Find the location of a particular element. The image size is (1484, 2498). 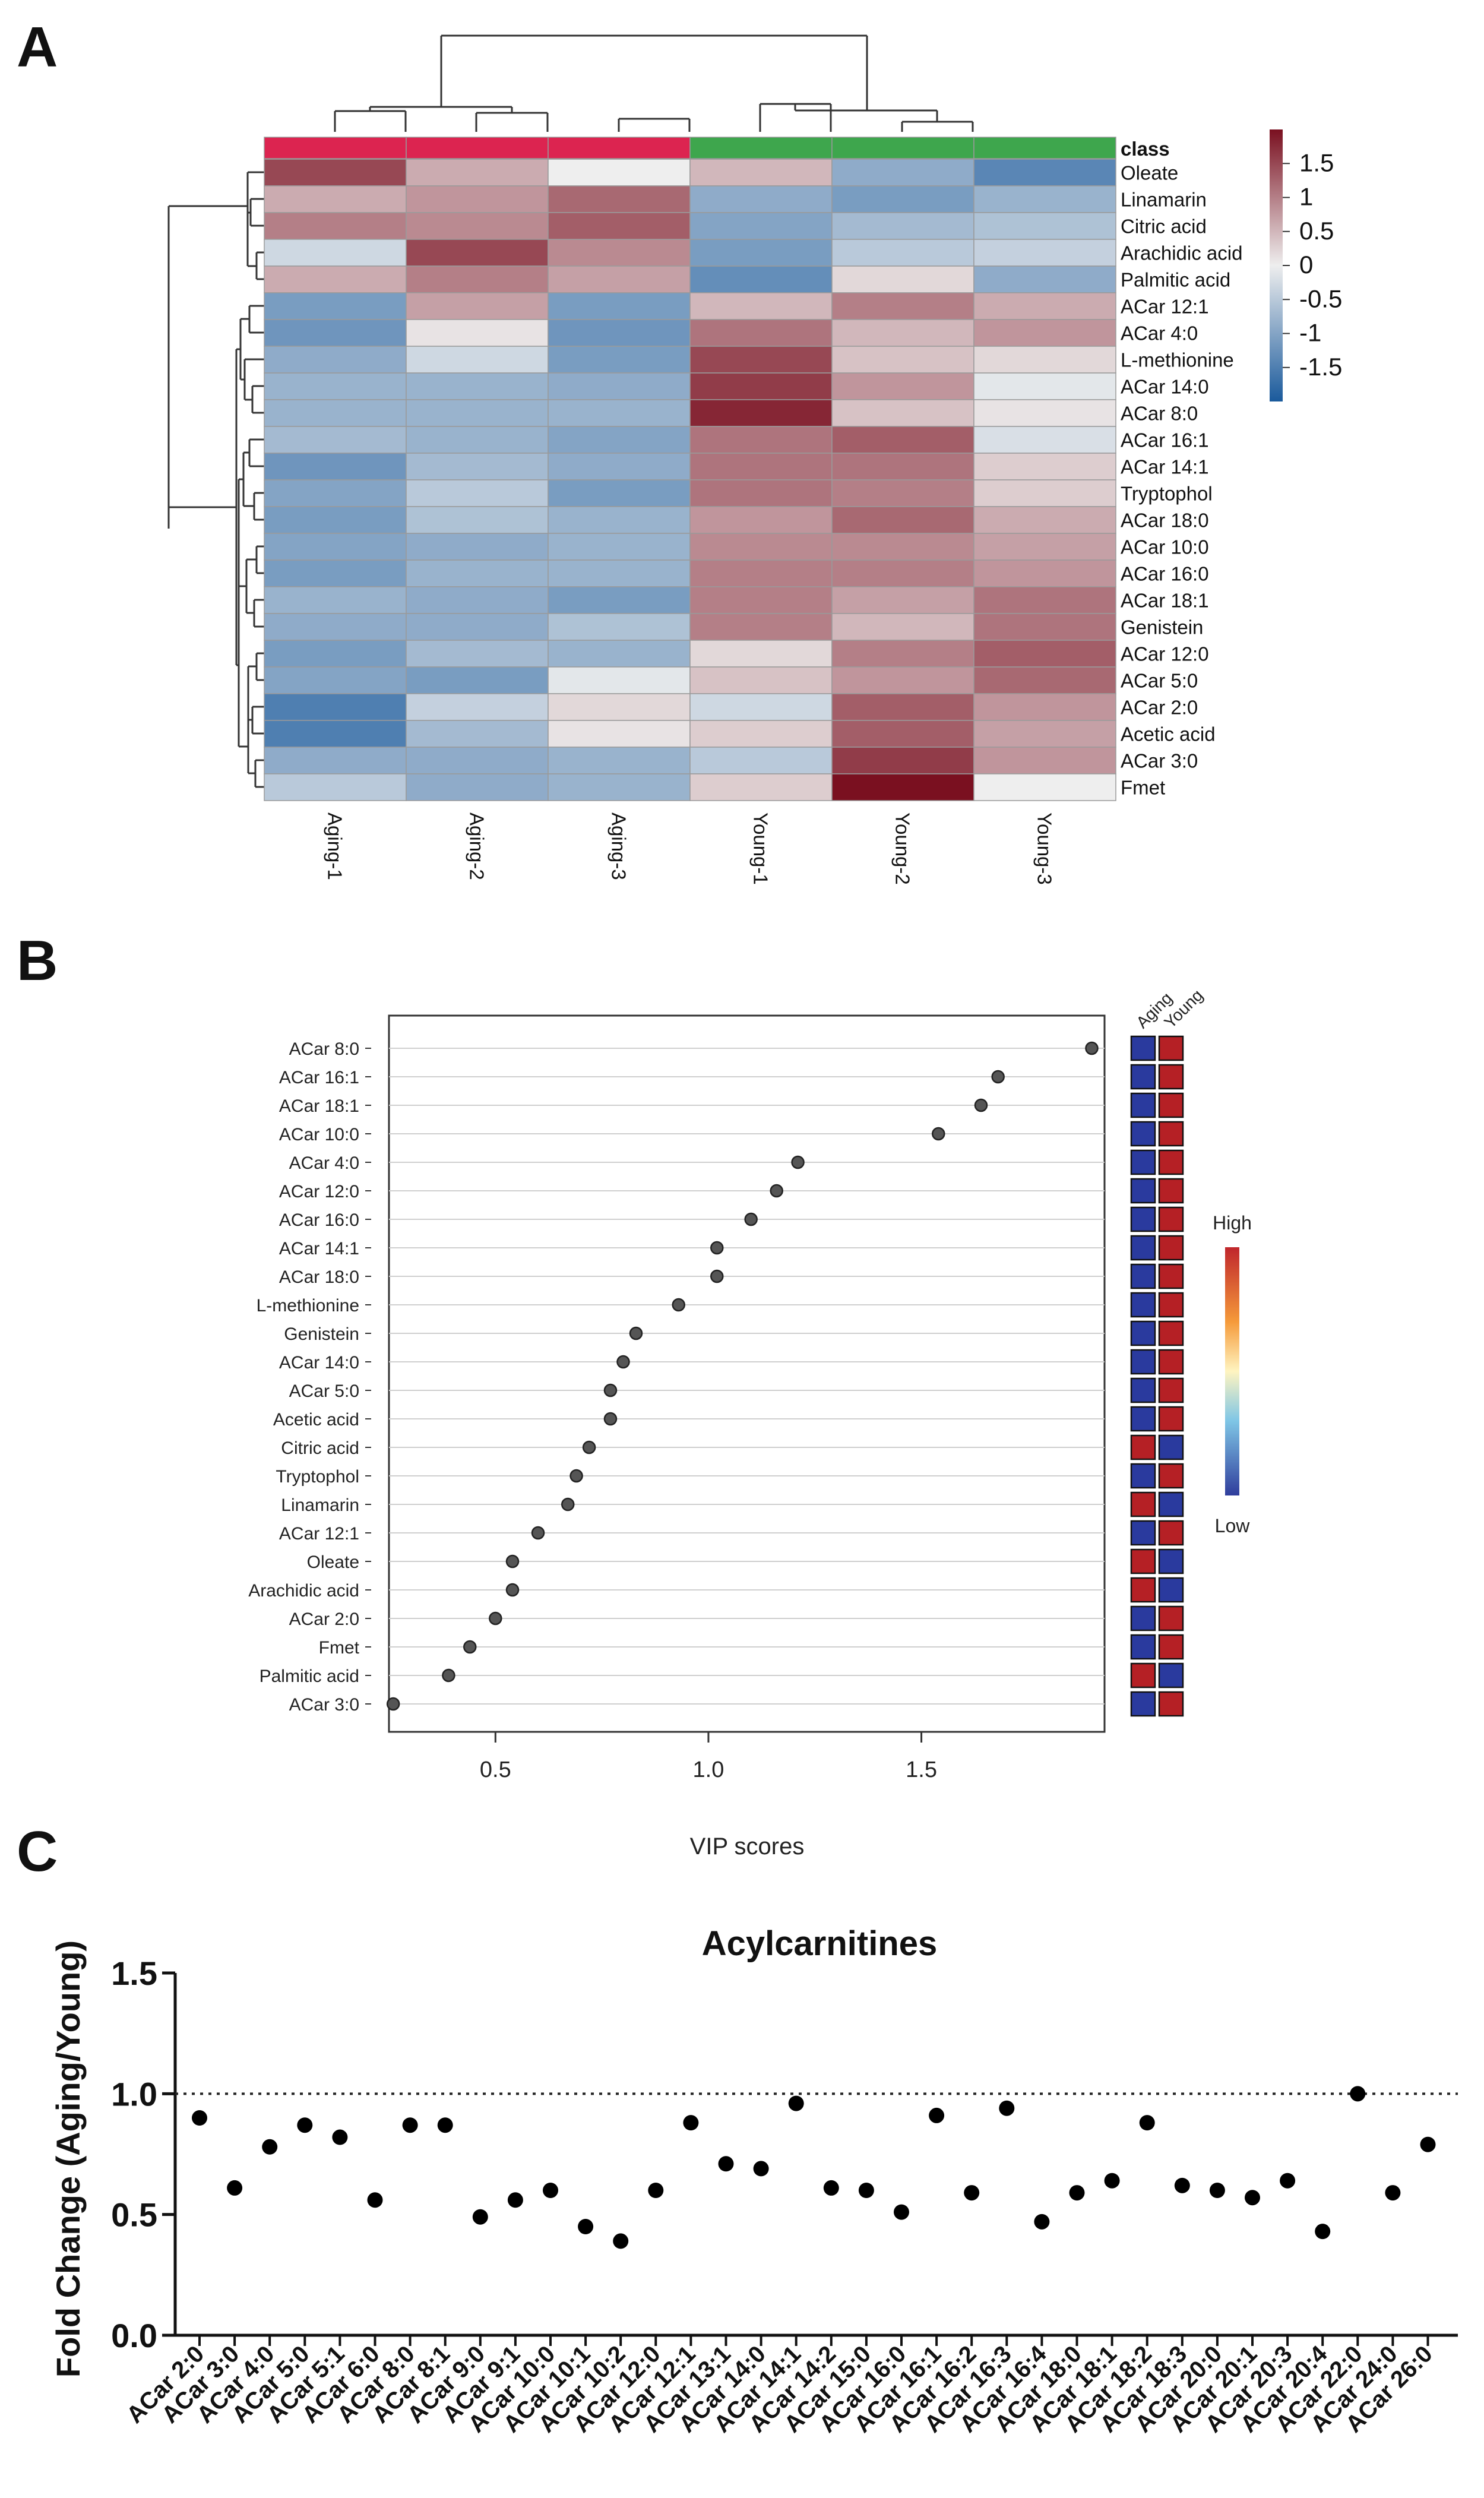

scale-tick-label: 0 is located at coordinates (1306, 265).